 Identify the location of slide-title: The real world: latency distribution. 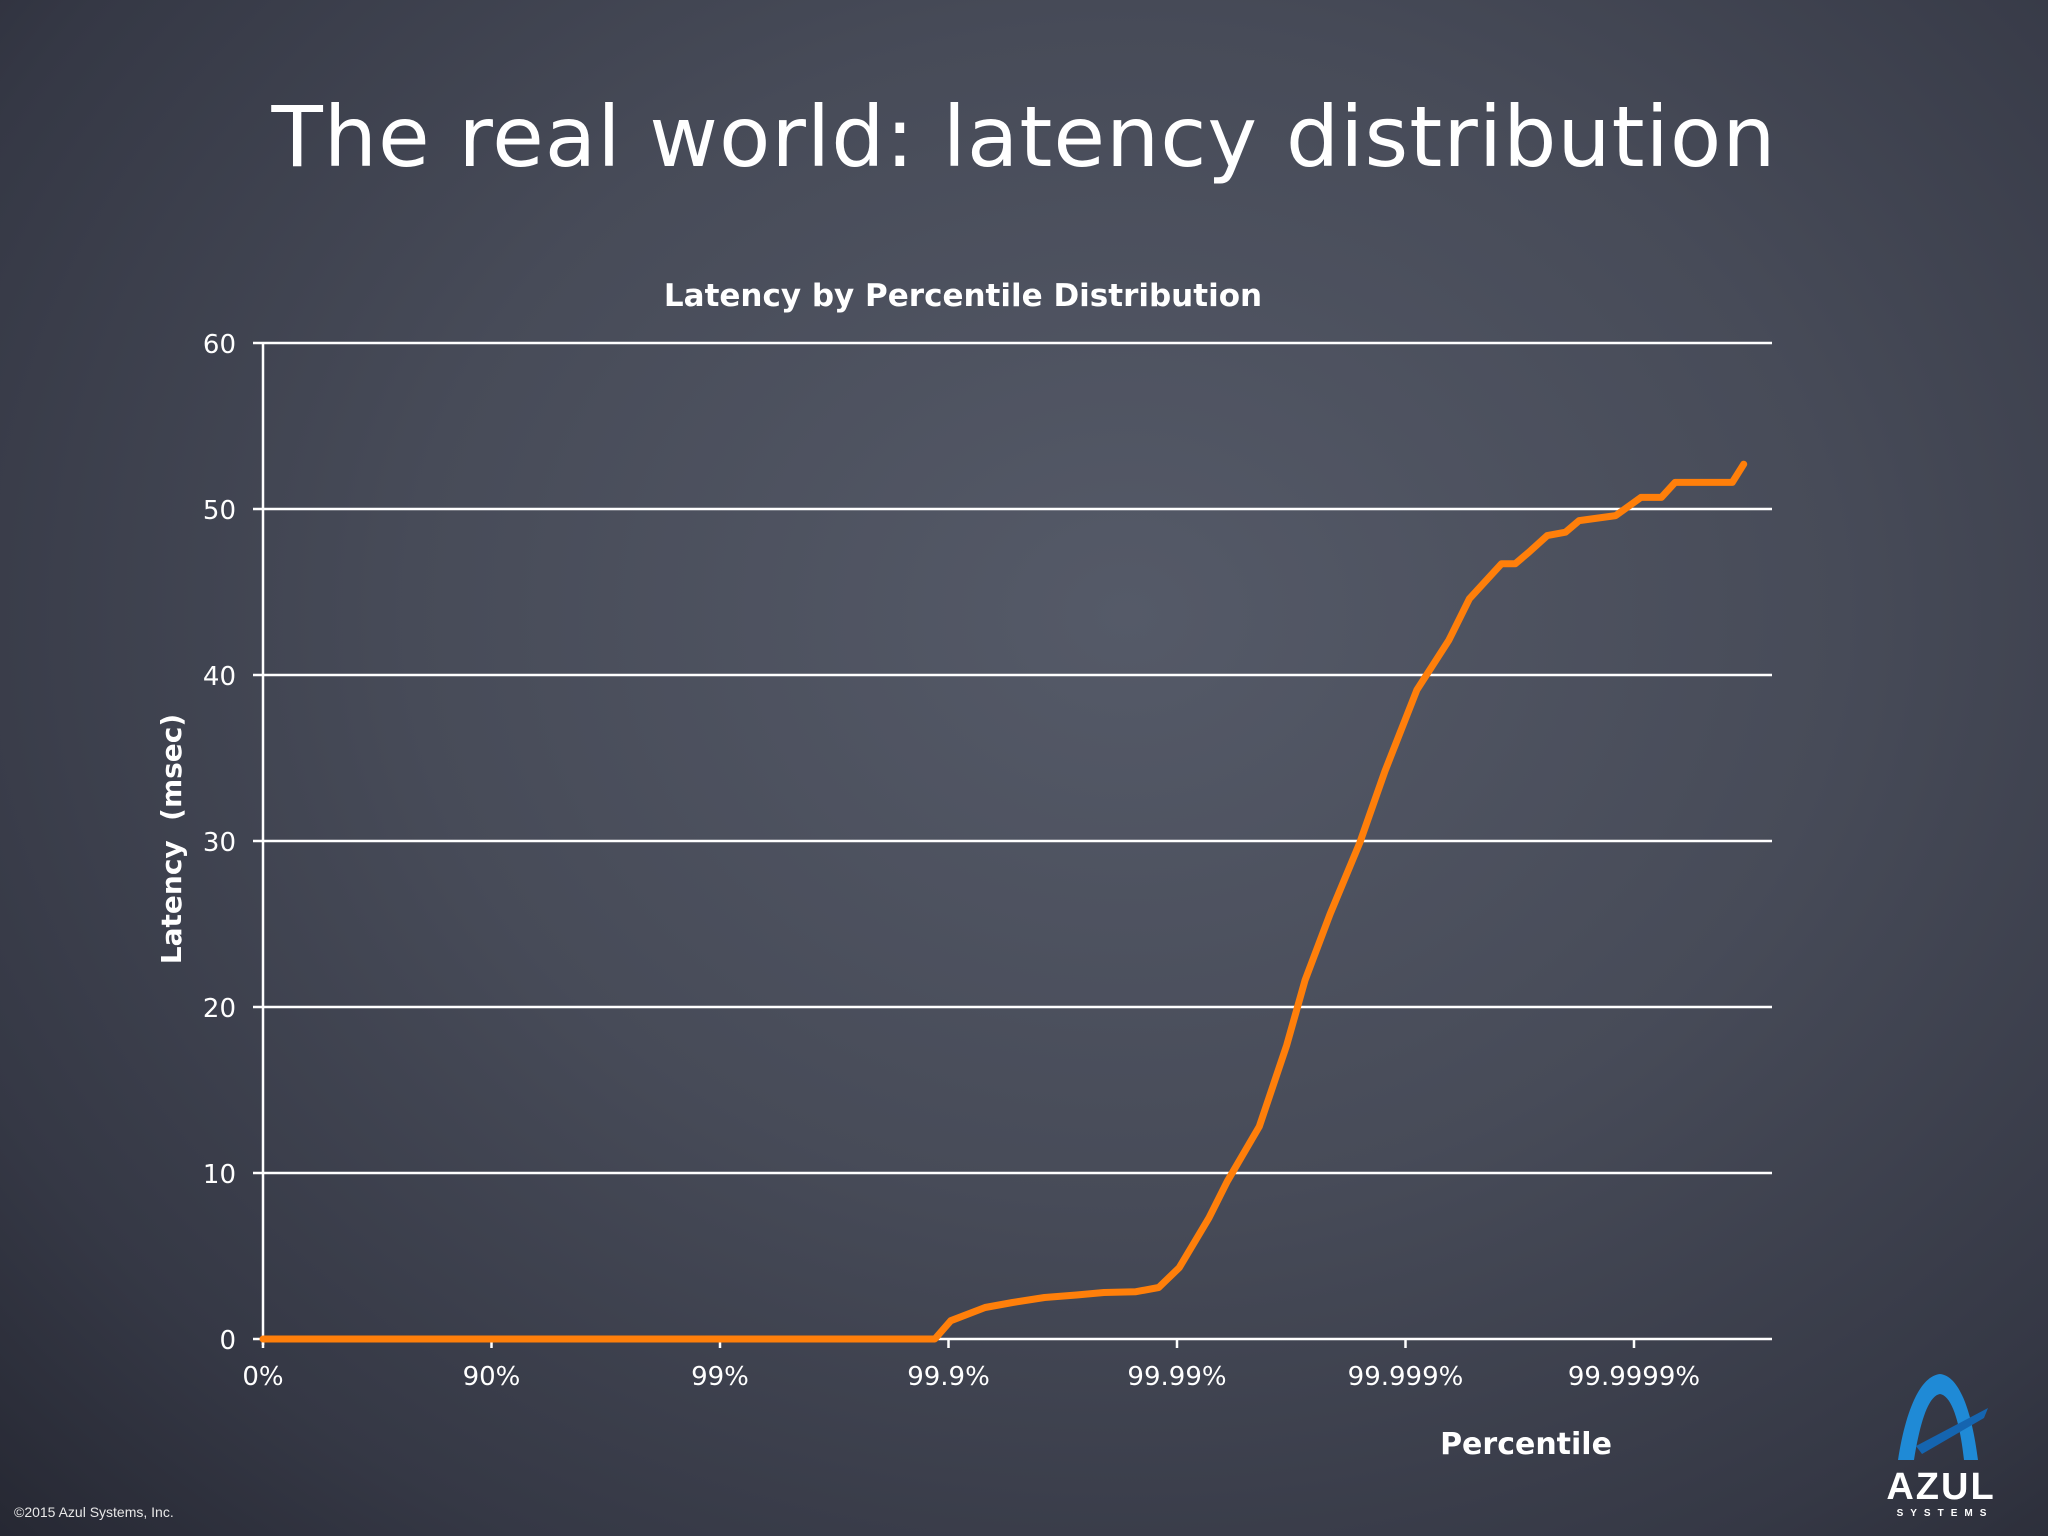
(1024, 137).